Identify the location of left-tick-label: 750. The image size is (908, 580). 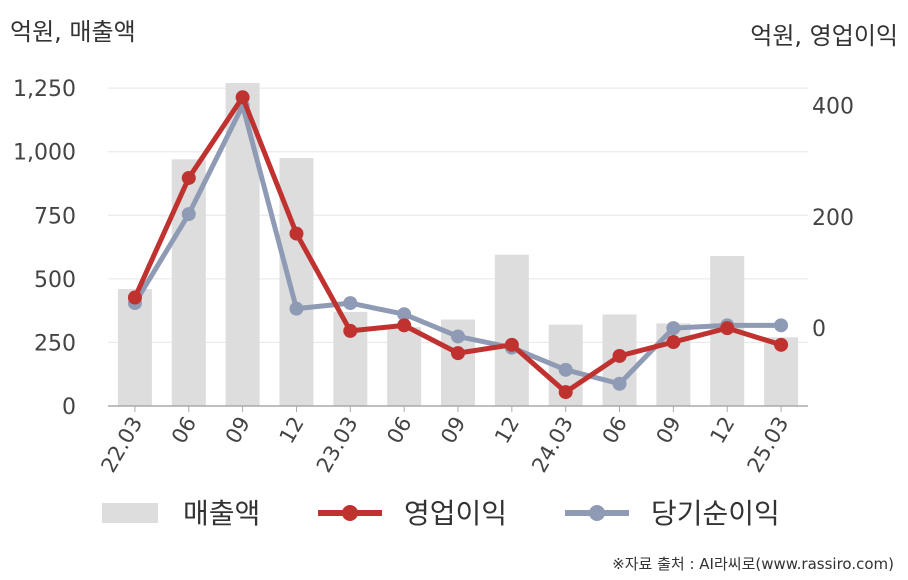
(55, 216).